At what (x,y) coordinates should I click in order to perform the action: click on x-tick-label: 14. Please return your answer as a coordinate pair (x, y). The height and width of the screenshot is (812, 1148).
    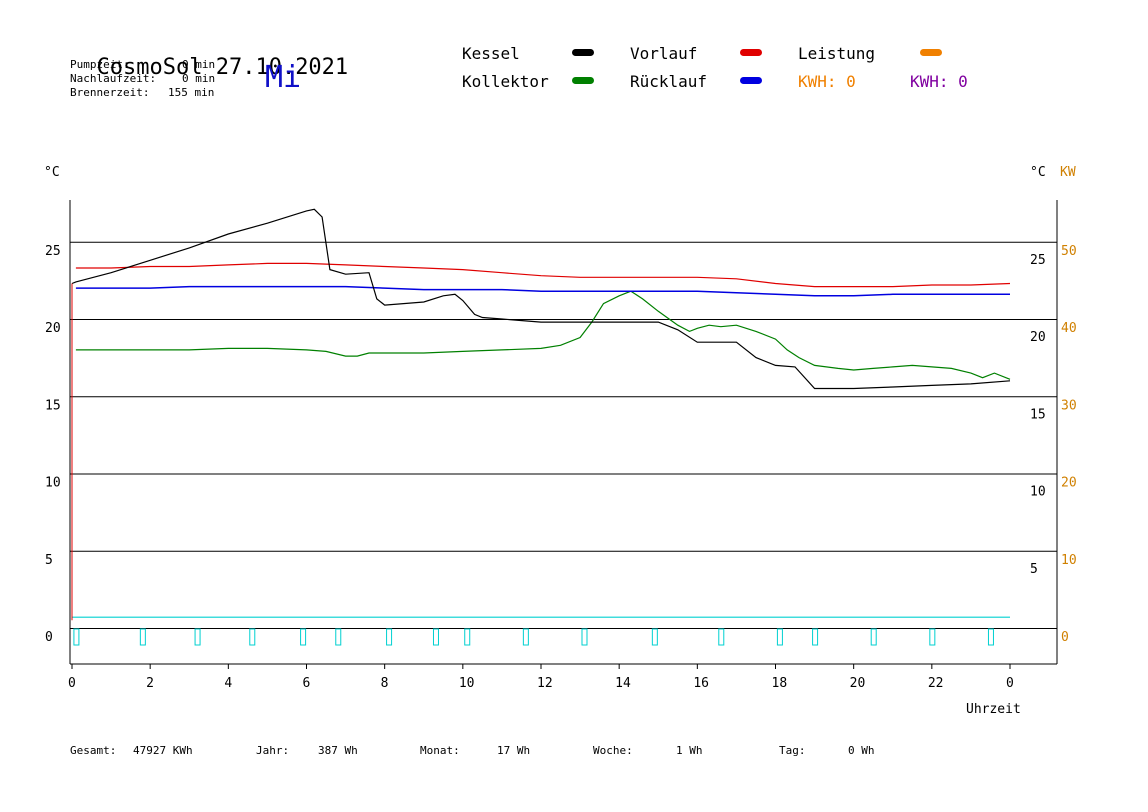
    Looking at the image, I should click on (623, 683).